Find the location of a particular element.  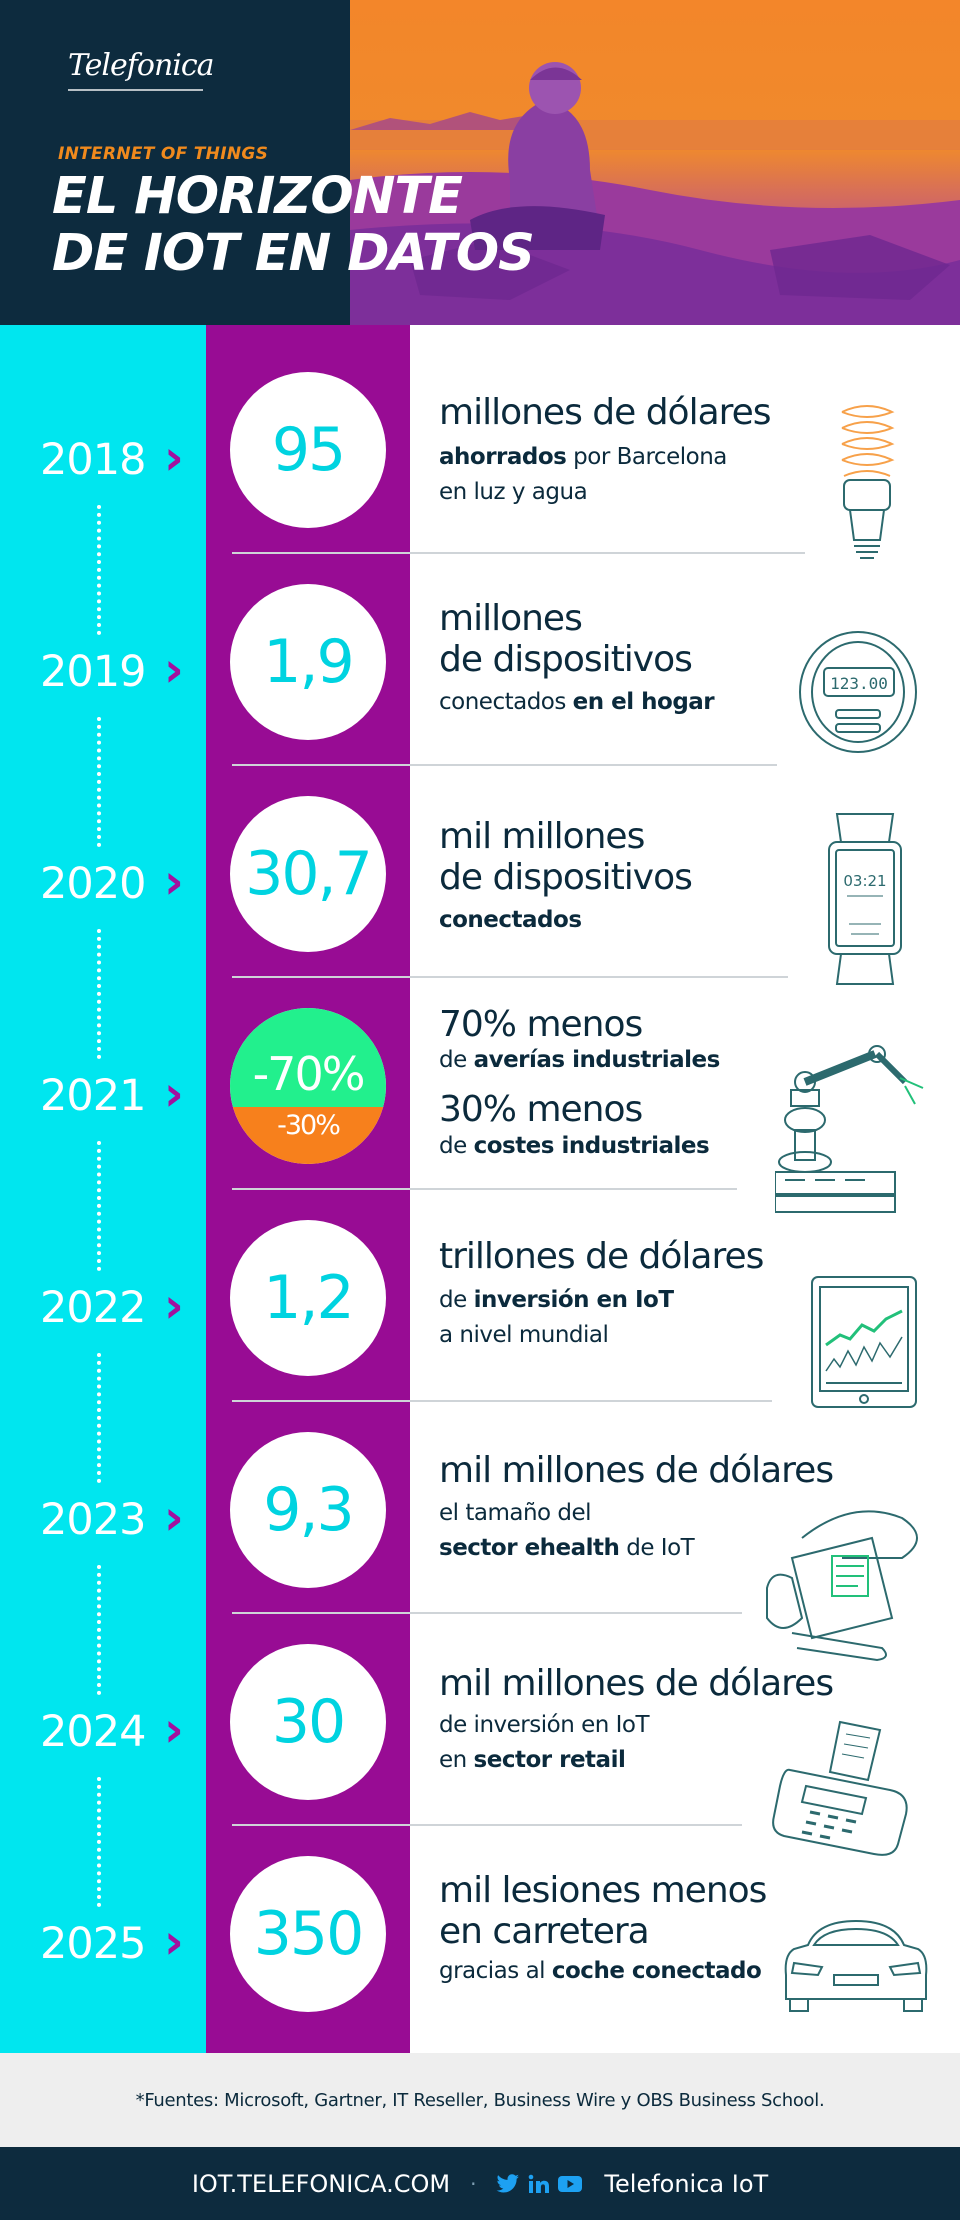

item-subtext: ahorrados por Barcelona is located at coordinates (583, 457).